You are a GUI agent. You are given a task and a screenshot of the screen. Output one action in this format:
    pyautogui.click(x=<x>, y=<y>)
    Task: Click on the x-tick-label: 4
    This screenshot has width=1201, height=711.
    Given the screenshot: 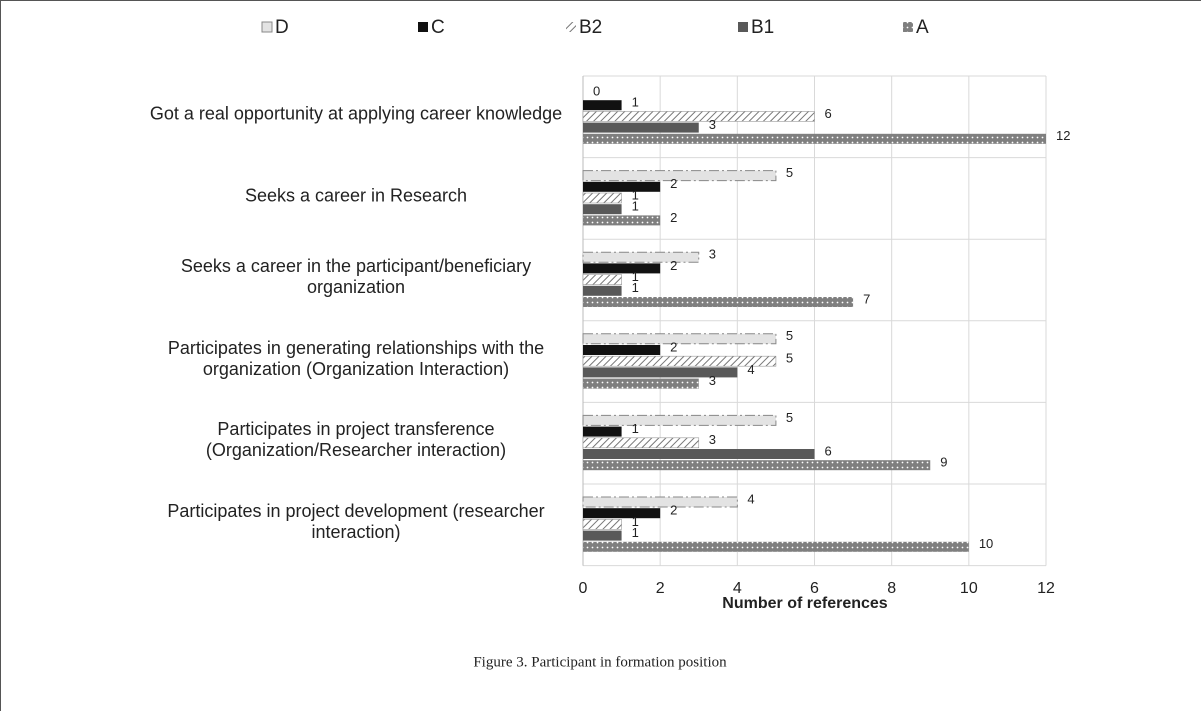 What is the action you would take?
    pyautogui.click(x=737, y=588)
    